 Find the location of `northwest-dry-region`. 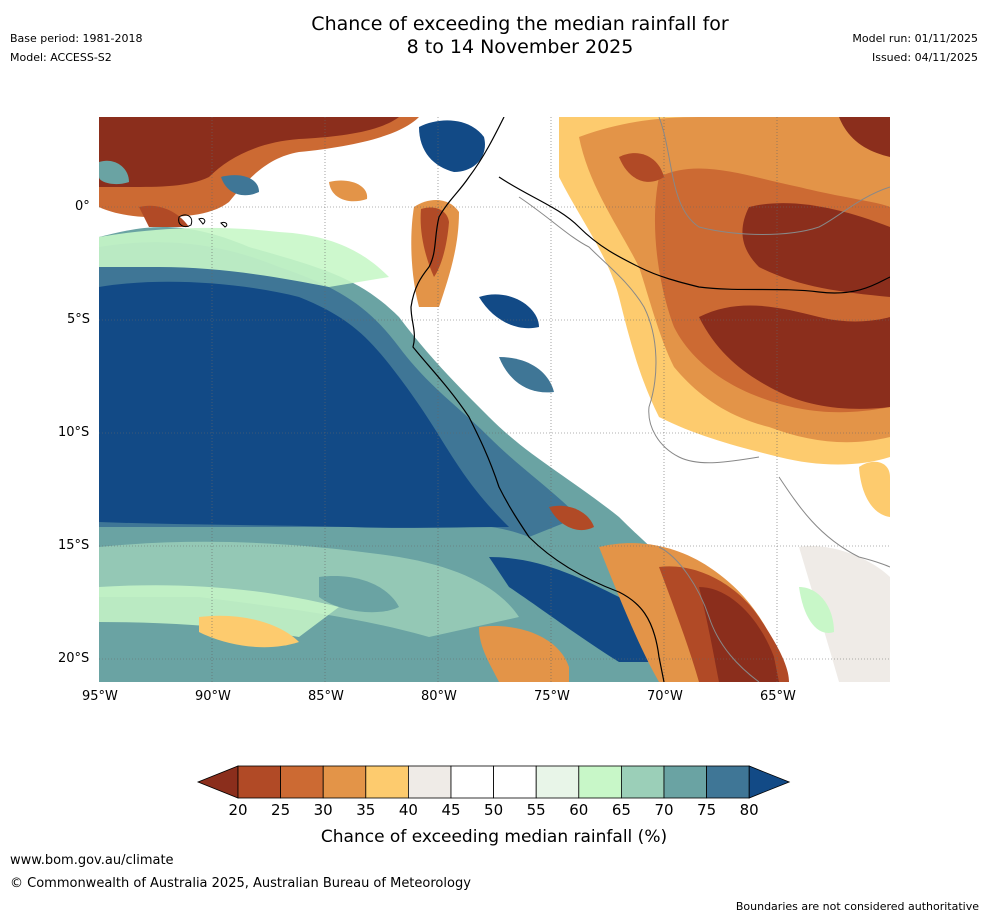

northwest-dry-region is located at coordinates (259, 172).